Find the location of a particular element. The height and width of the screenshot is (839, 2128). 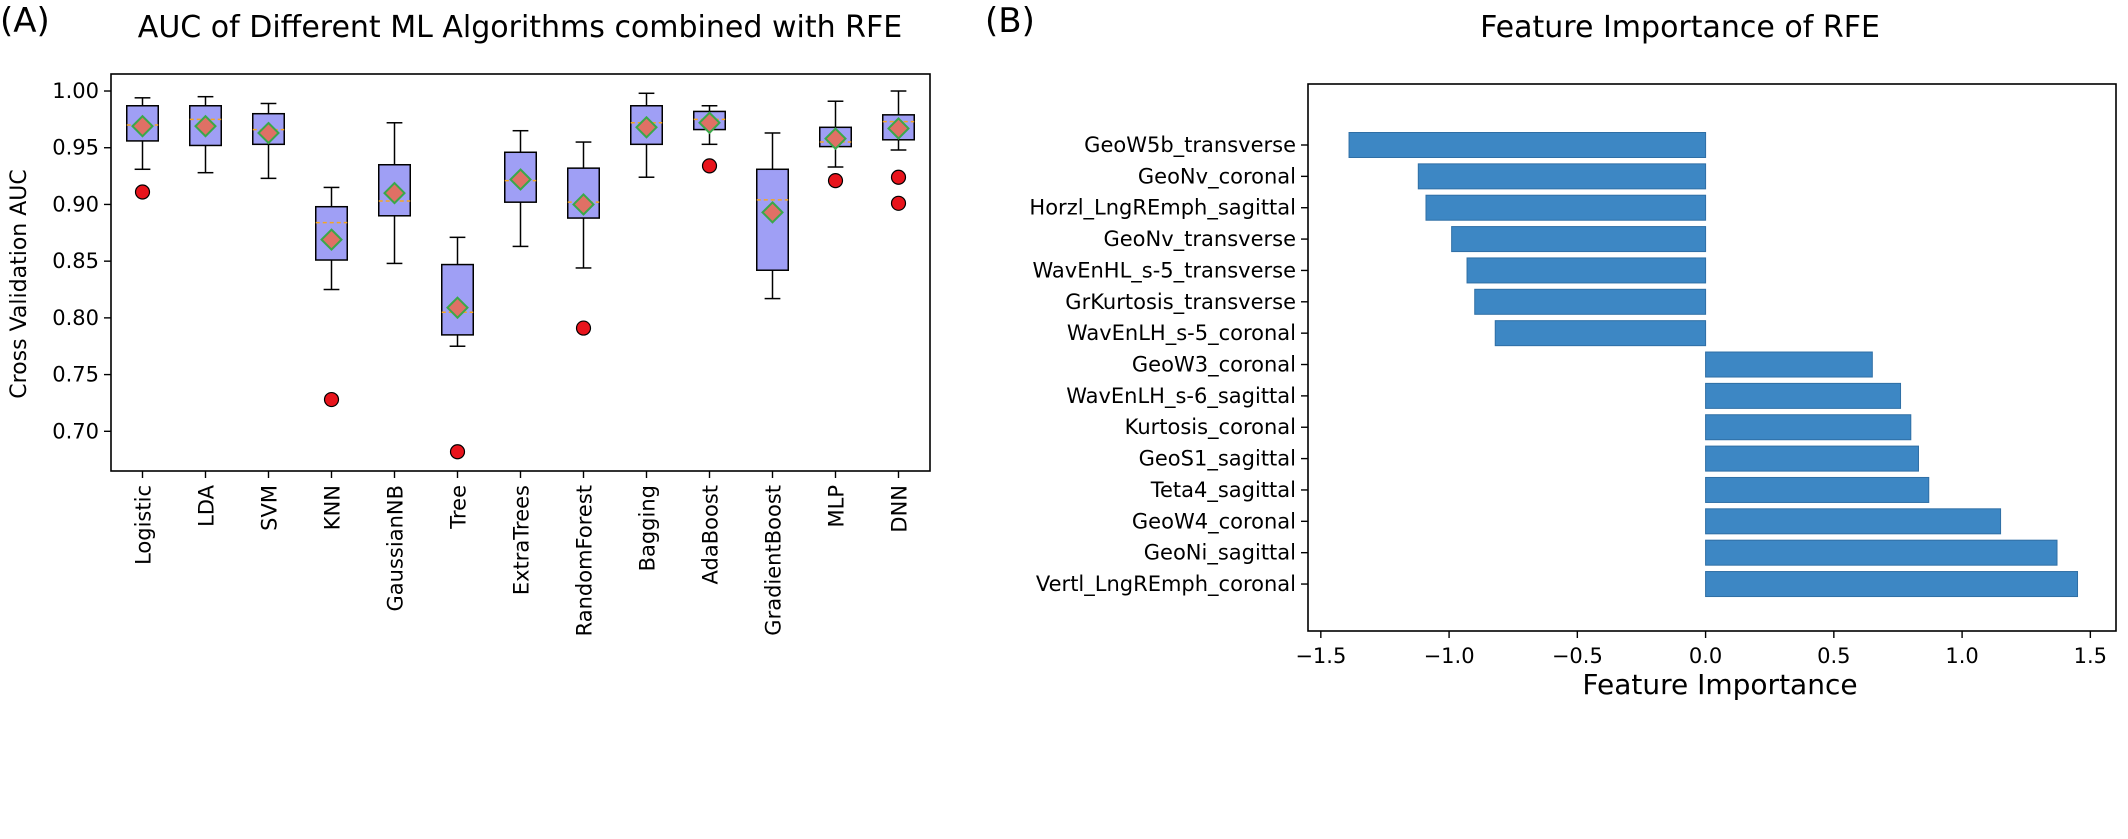

x-tick-label: −0.5 is located at coordinates (1577, 656).